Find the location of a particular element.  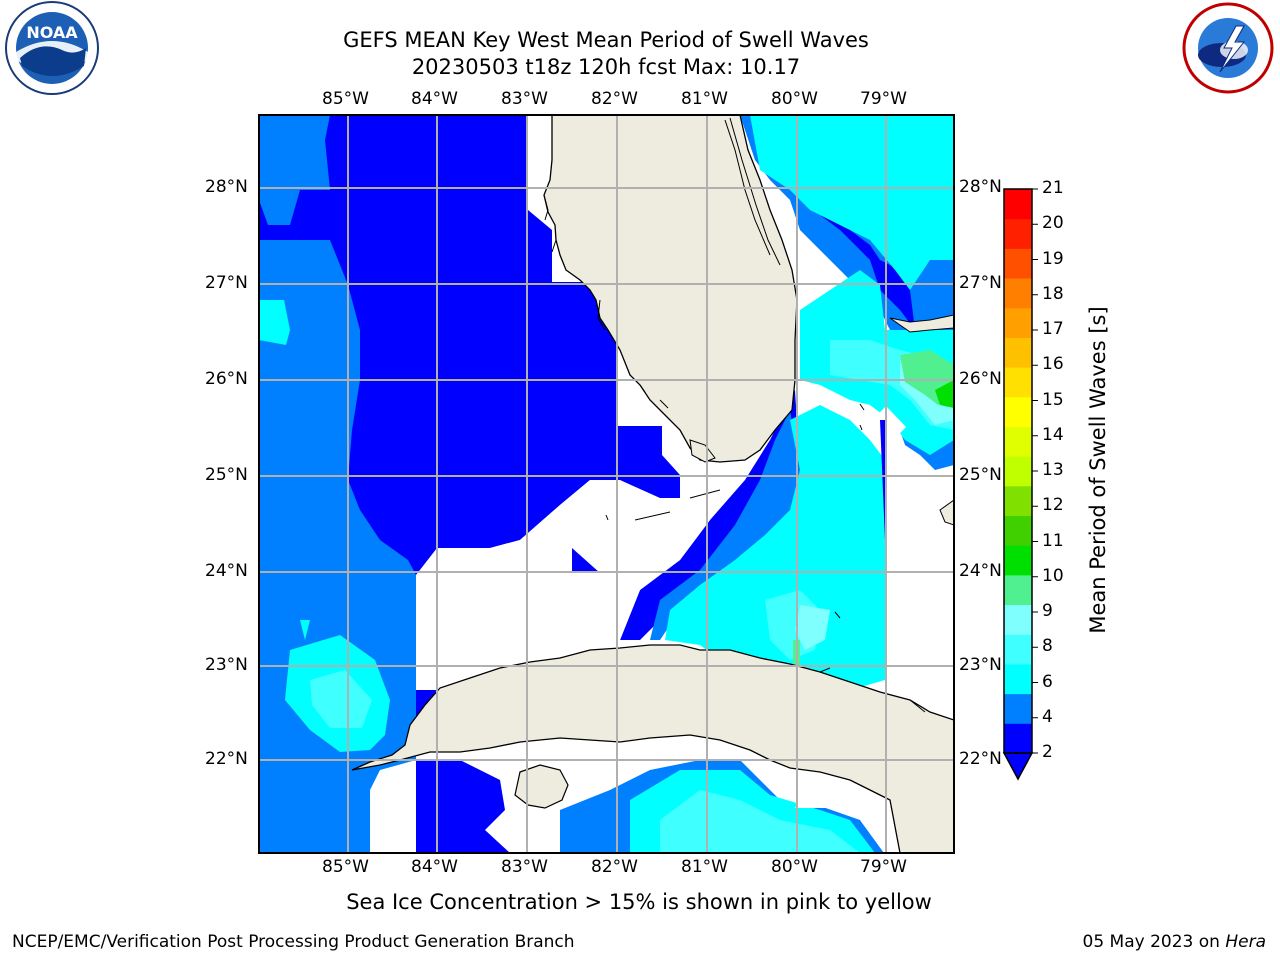

nws-logo is located at coordinates (1228, 48).